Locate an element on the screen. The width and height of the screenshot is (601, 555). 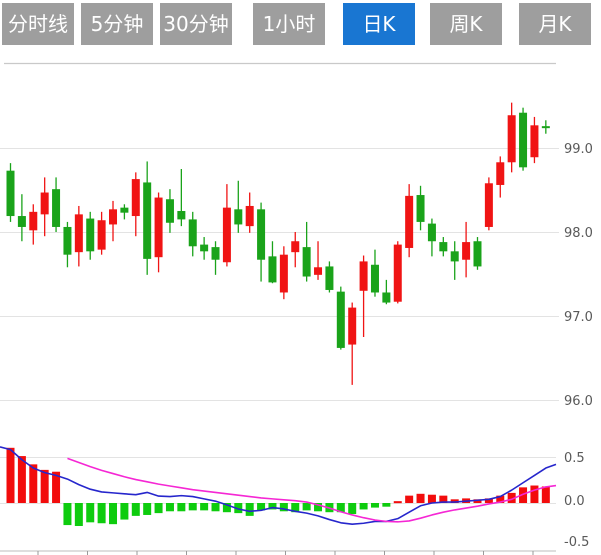
price-axis-label: 99.0 is located at coordinates (578, 149).